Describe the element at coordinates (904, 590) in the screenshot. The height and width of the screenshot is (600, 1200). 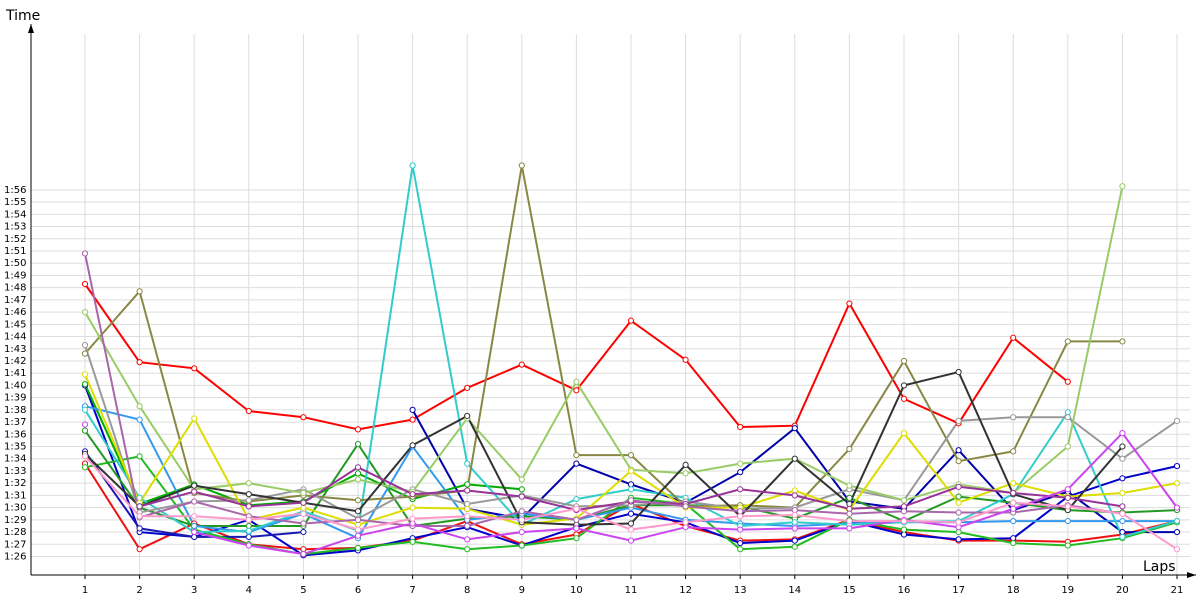
I see `x-tick-label: 16` at that location.